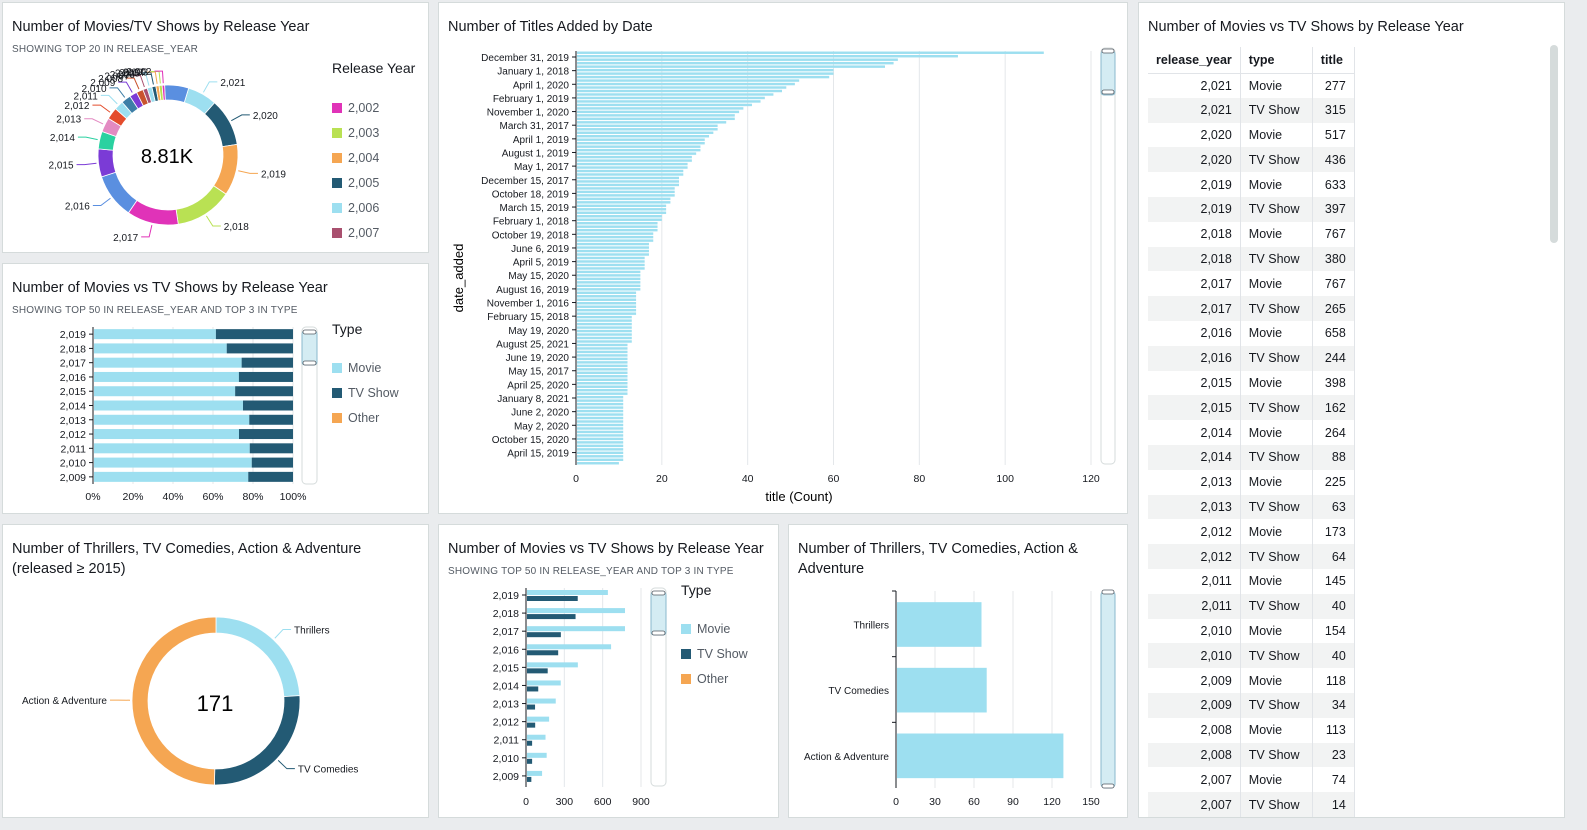 This screenshot has width=1587, height=830. I want to click on table-row: 2,007 Movie 74, so click(1251, 780).